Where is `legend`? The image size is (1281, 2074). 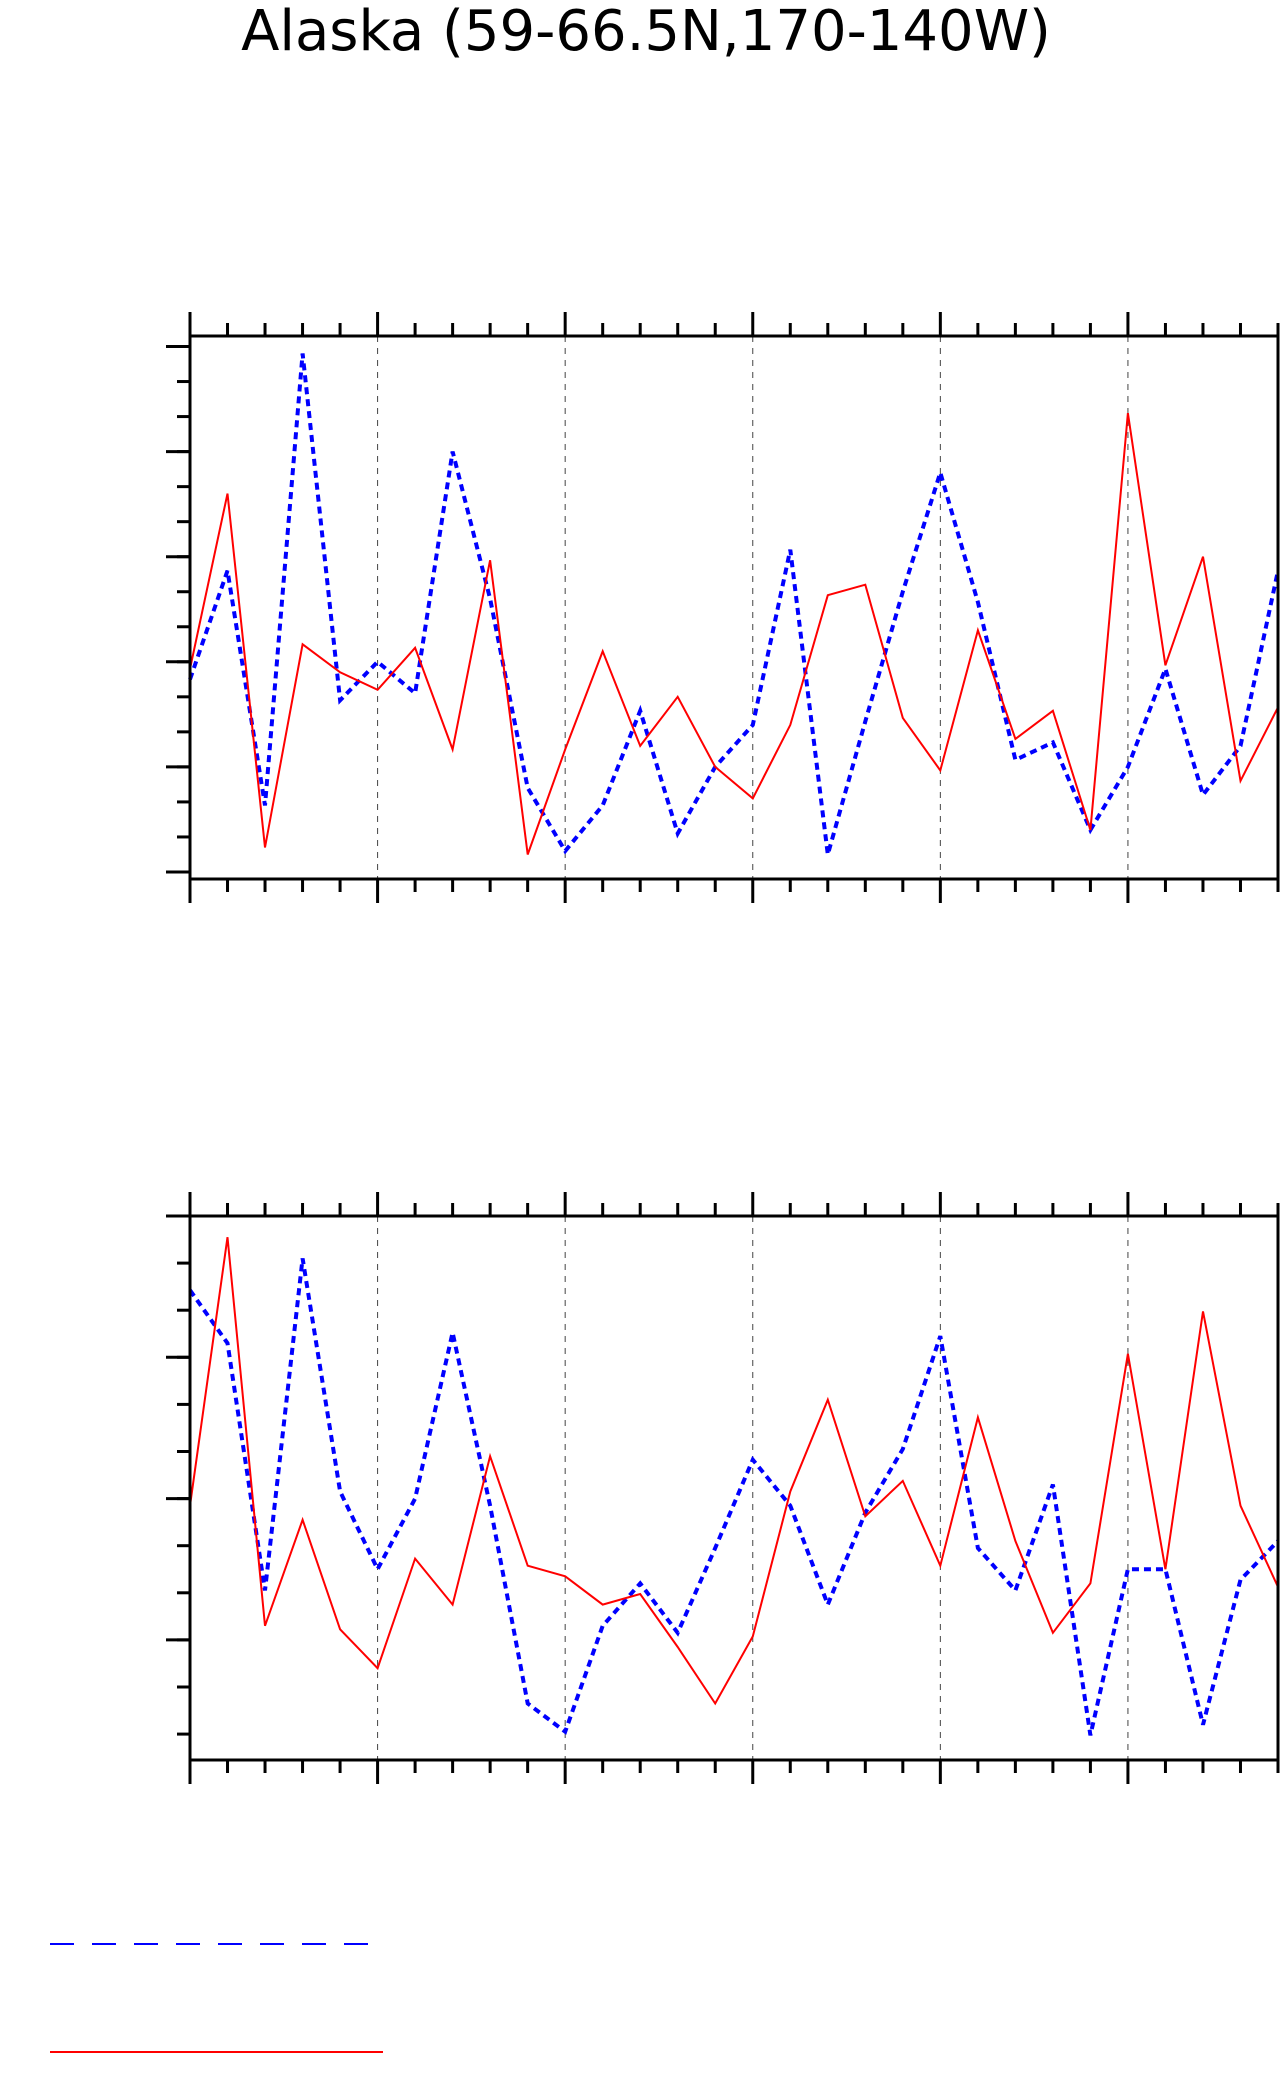 legend is located at coordinates (216, 1998).